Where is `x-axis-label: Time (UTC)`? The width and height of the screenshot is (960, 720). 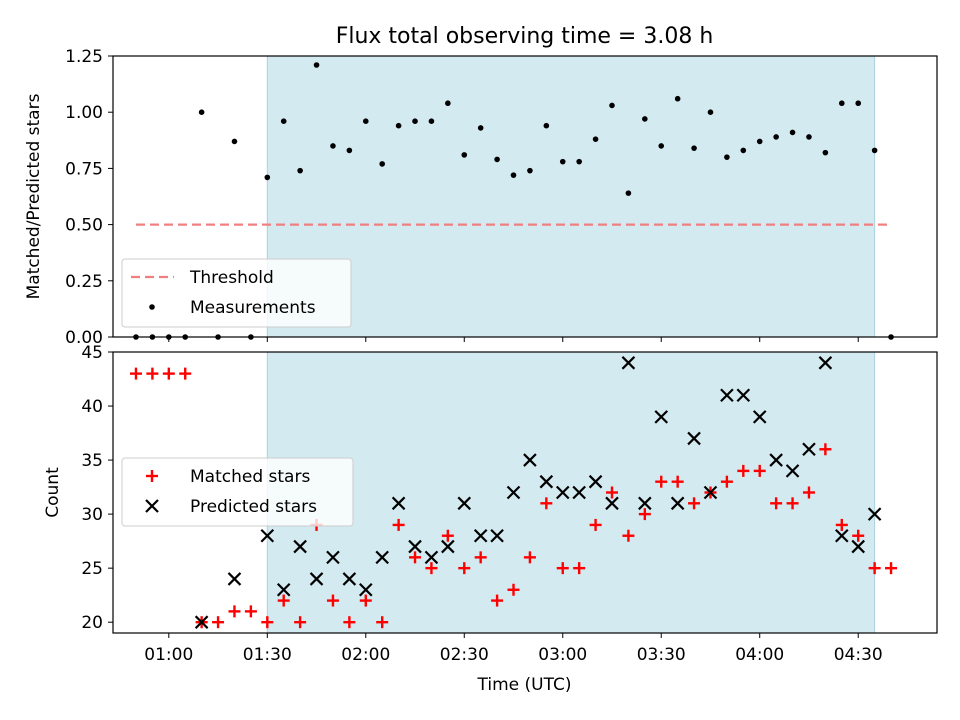
x-axis-label: Time (UTC) is located at coordinates (524, 685).